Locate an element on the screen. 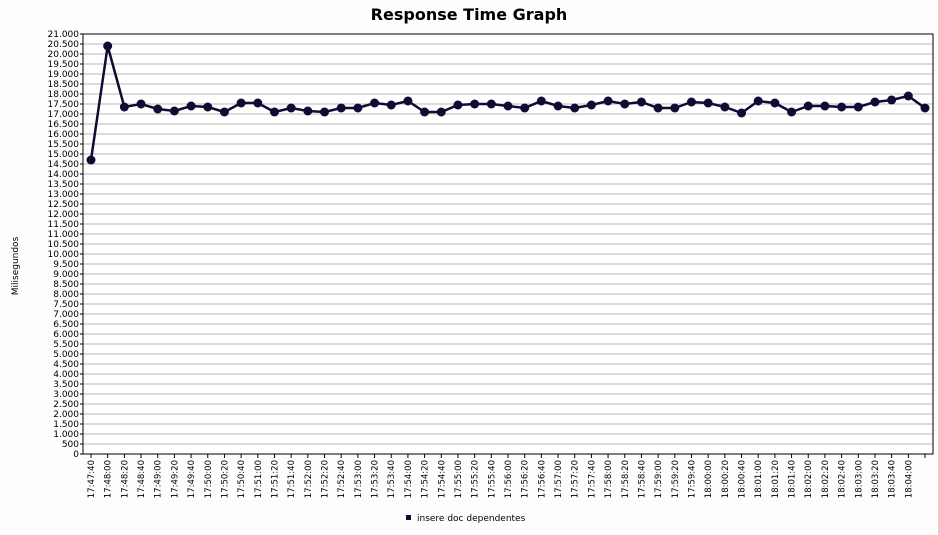 The image size is (938, 535). x-tick-label: 17:50:20 is located at coordinates (225, 479).